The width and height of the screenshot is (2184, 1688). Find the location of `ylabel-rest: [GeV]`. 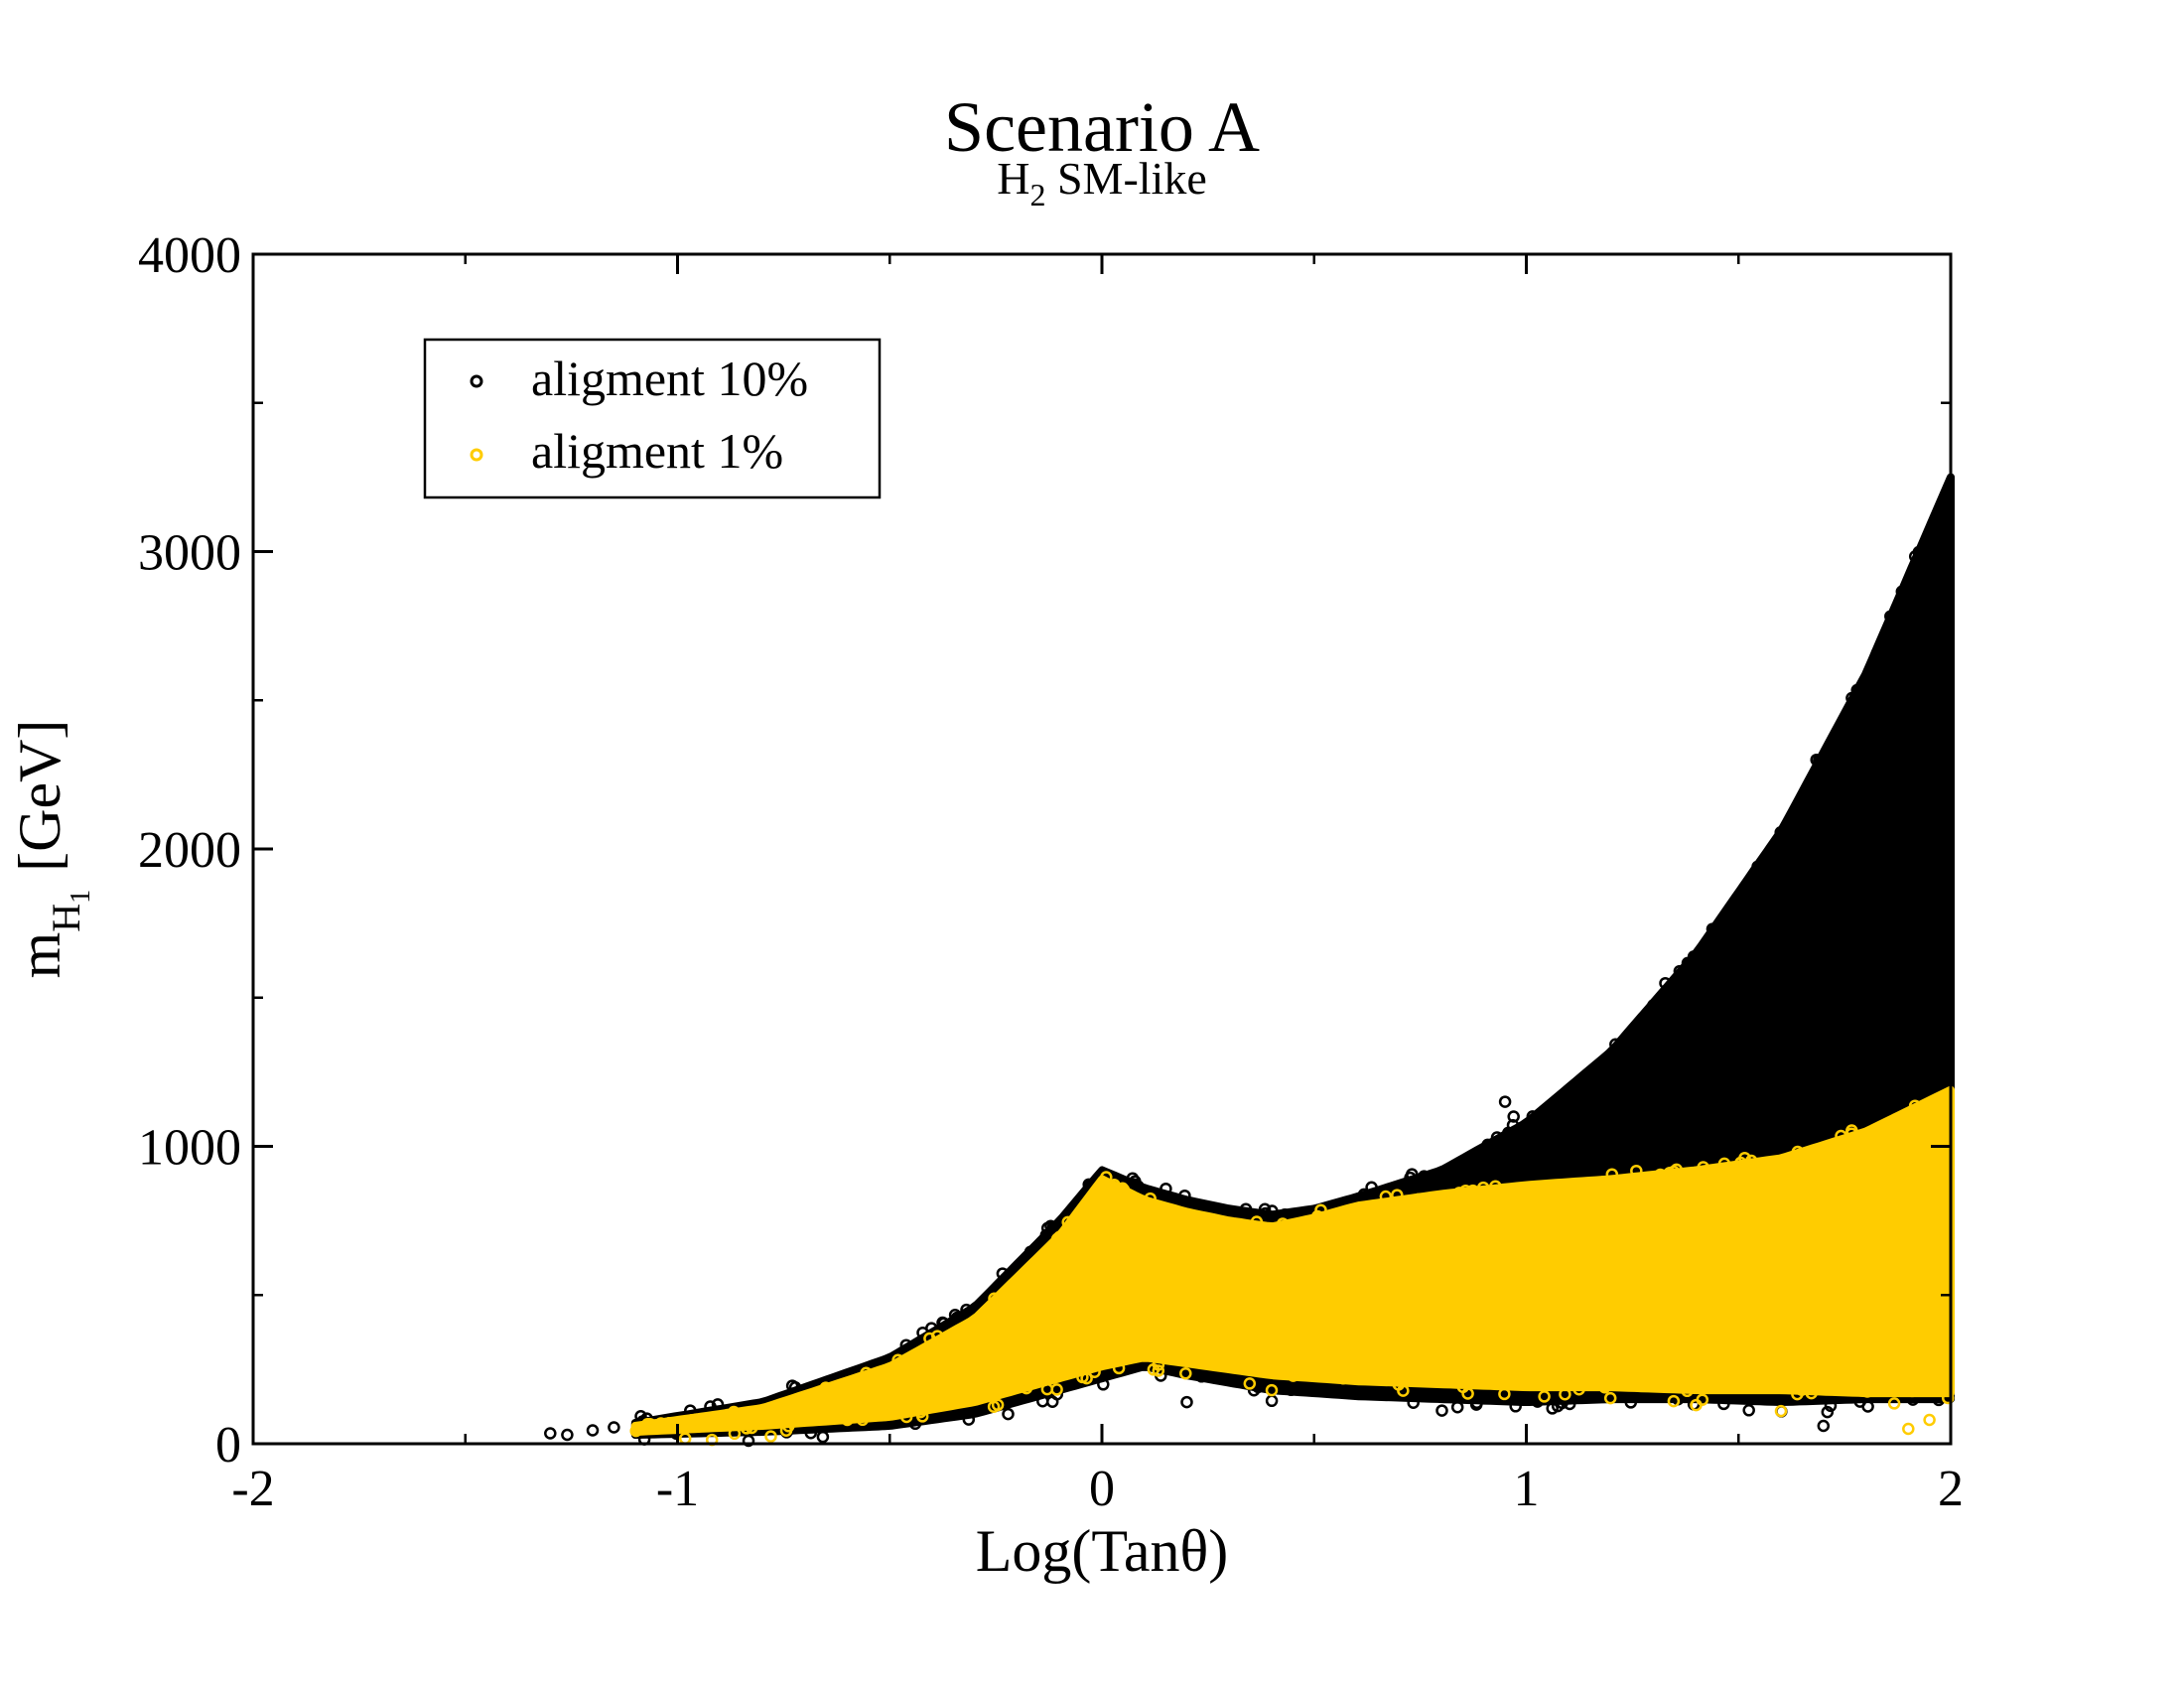

ylabel-rest: [GeV] is located at coordinates (39, 796).